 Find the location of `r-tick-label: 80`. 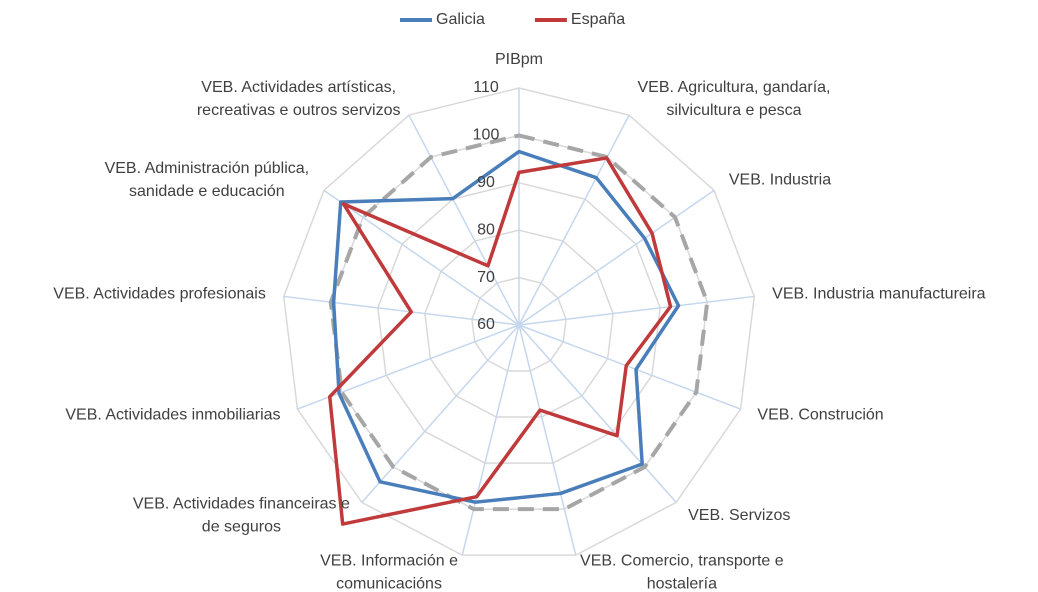

r-tick-label: 80 is located at coordinates (486, 229).